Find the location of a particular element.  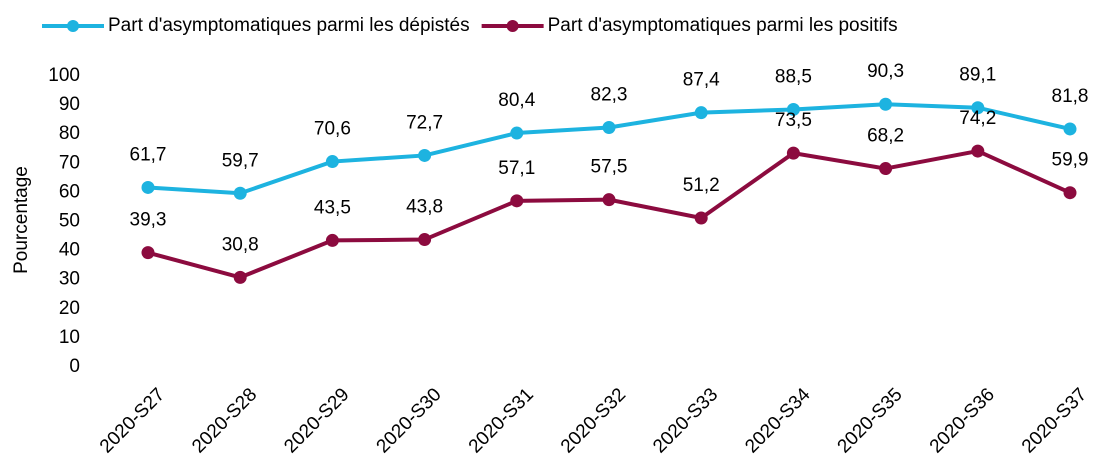

data-label: 80,4 is located at coordinates (516, 100).